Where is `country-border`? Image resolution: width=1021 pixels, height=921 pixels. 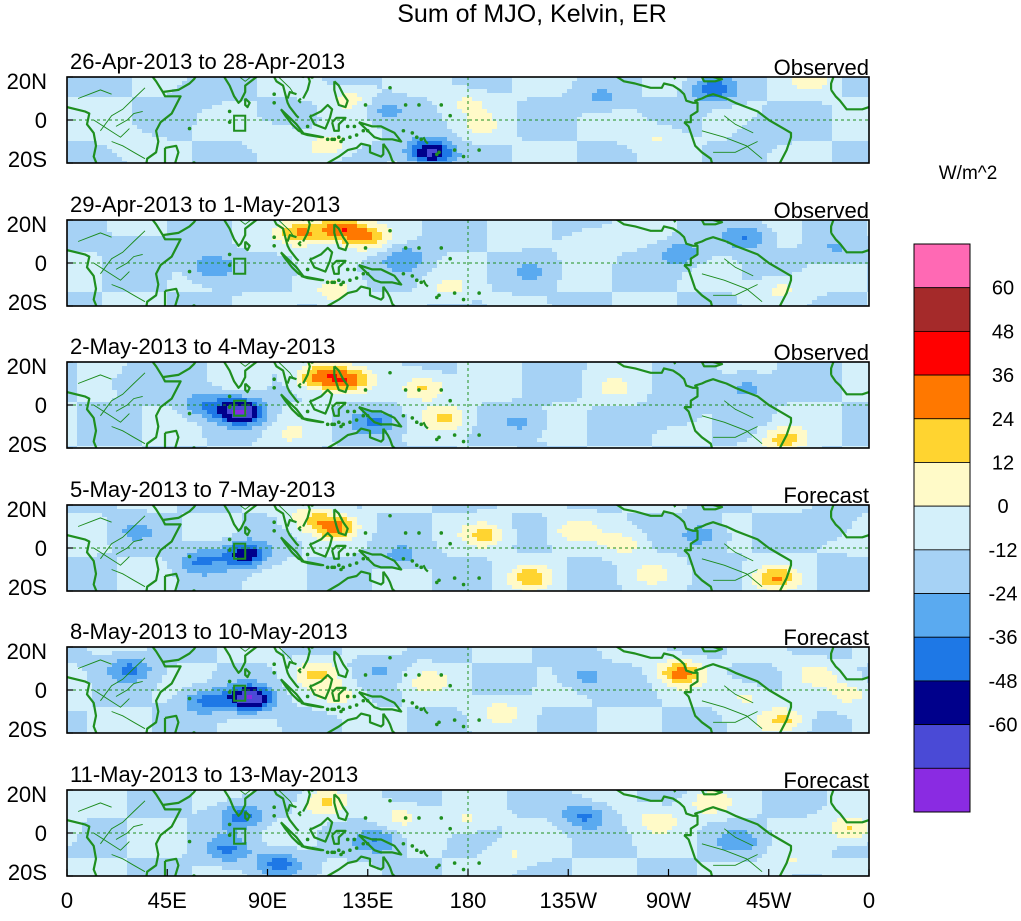
country-border is located at coordinates (123, 109).